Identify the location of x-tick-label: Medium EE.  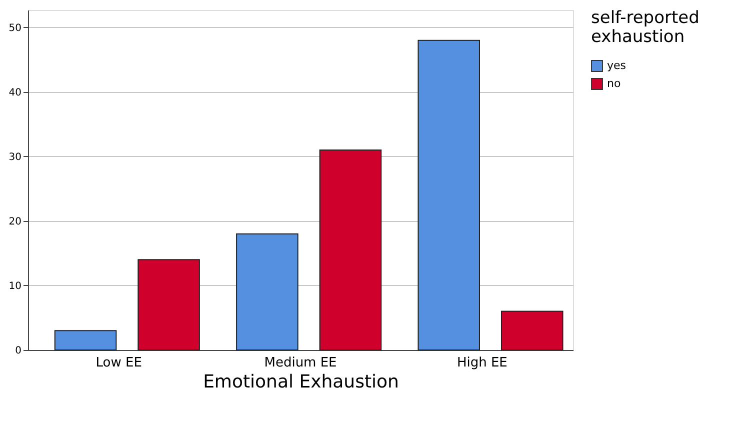
(300, 363).